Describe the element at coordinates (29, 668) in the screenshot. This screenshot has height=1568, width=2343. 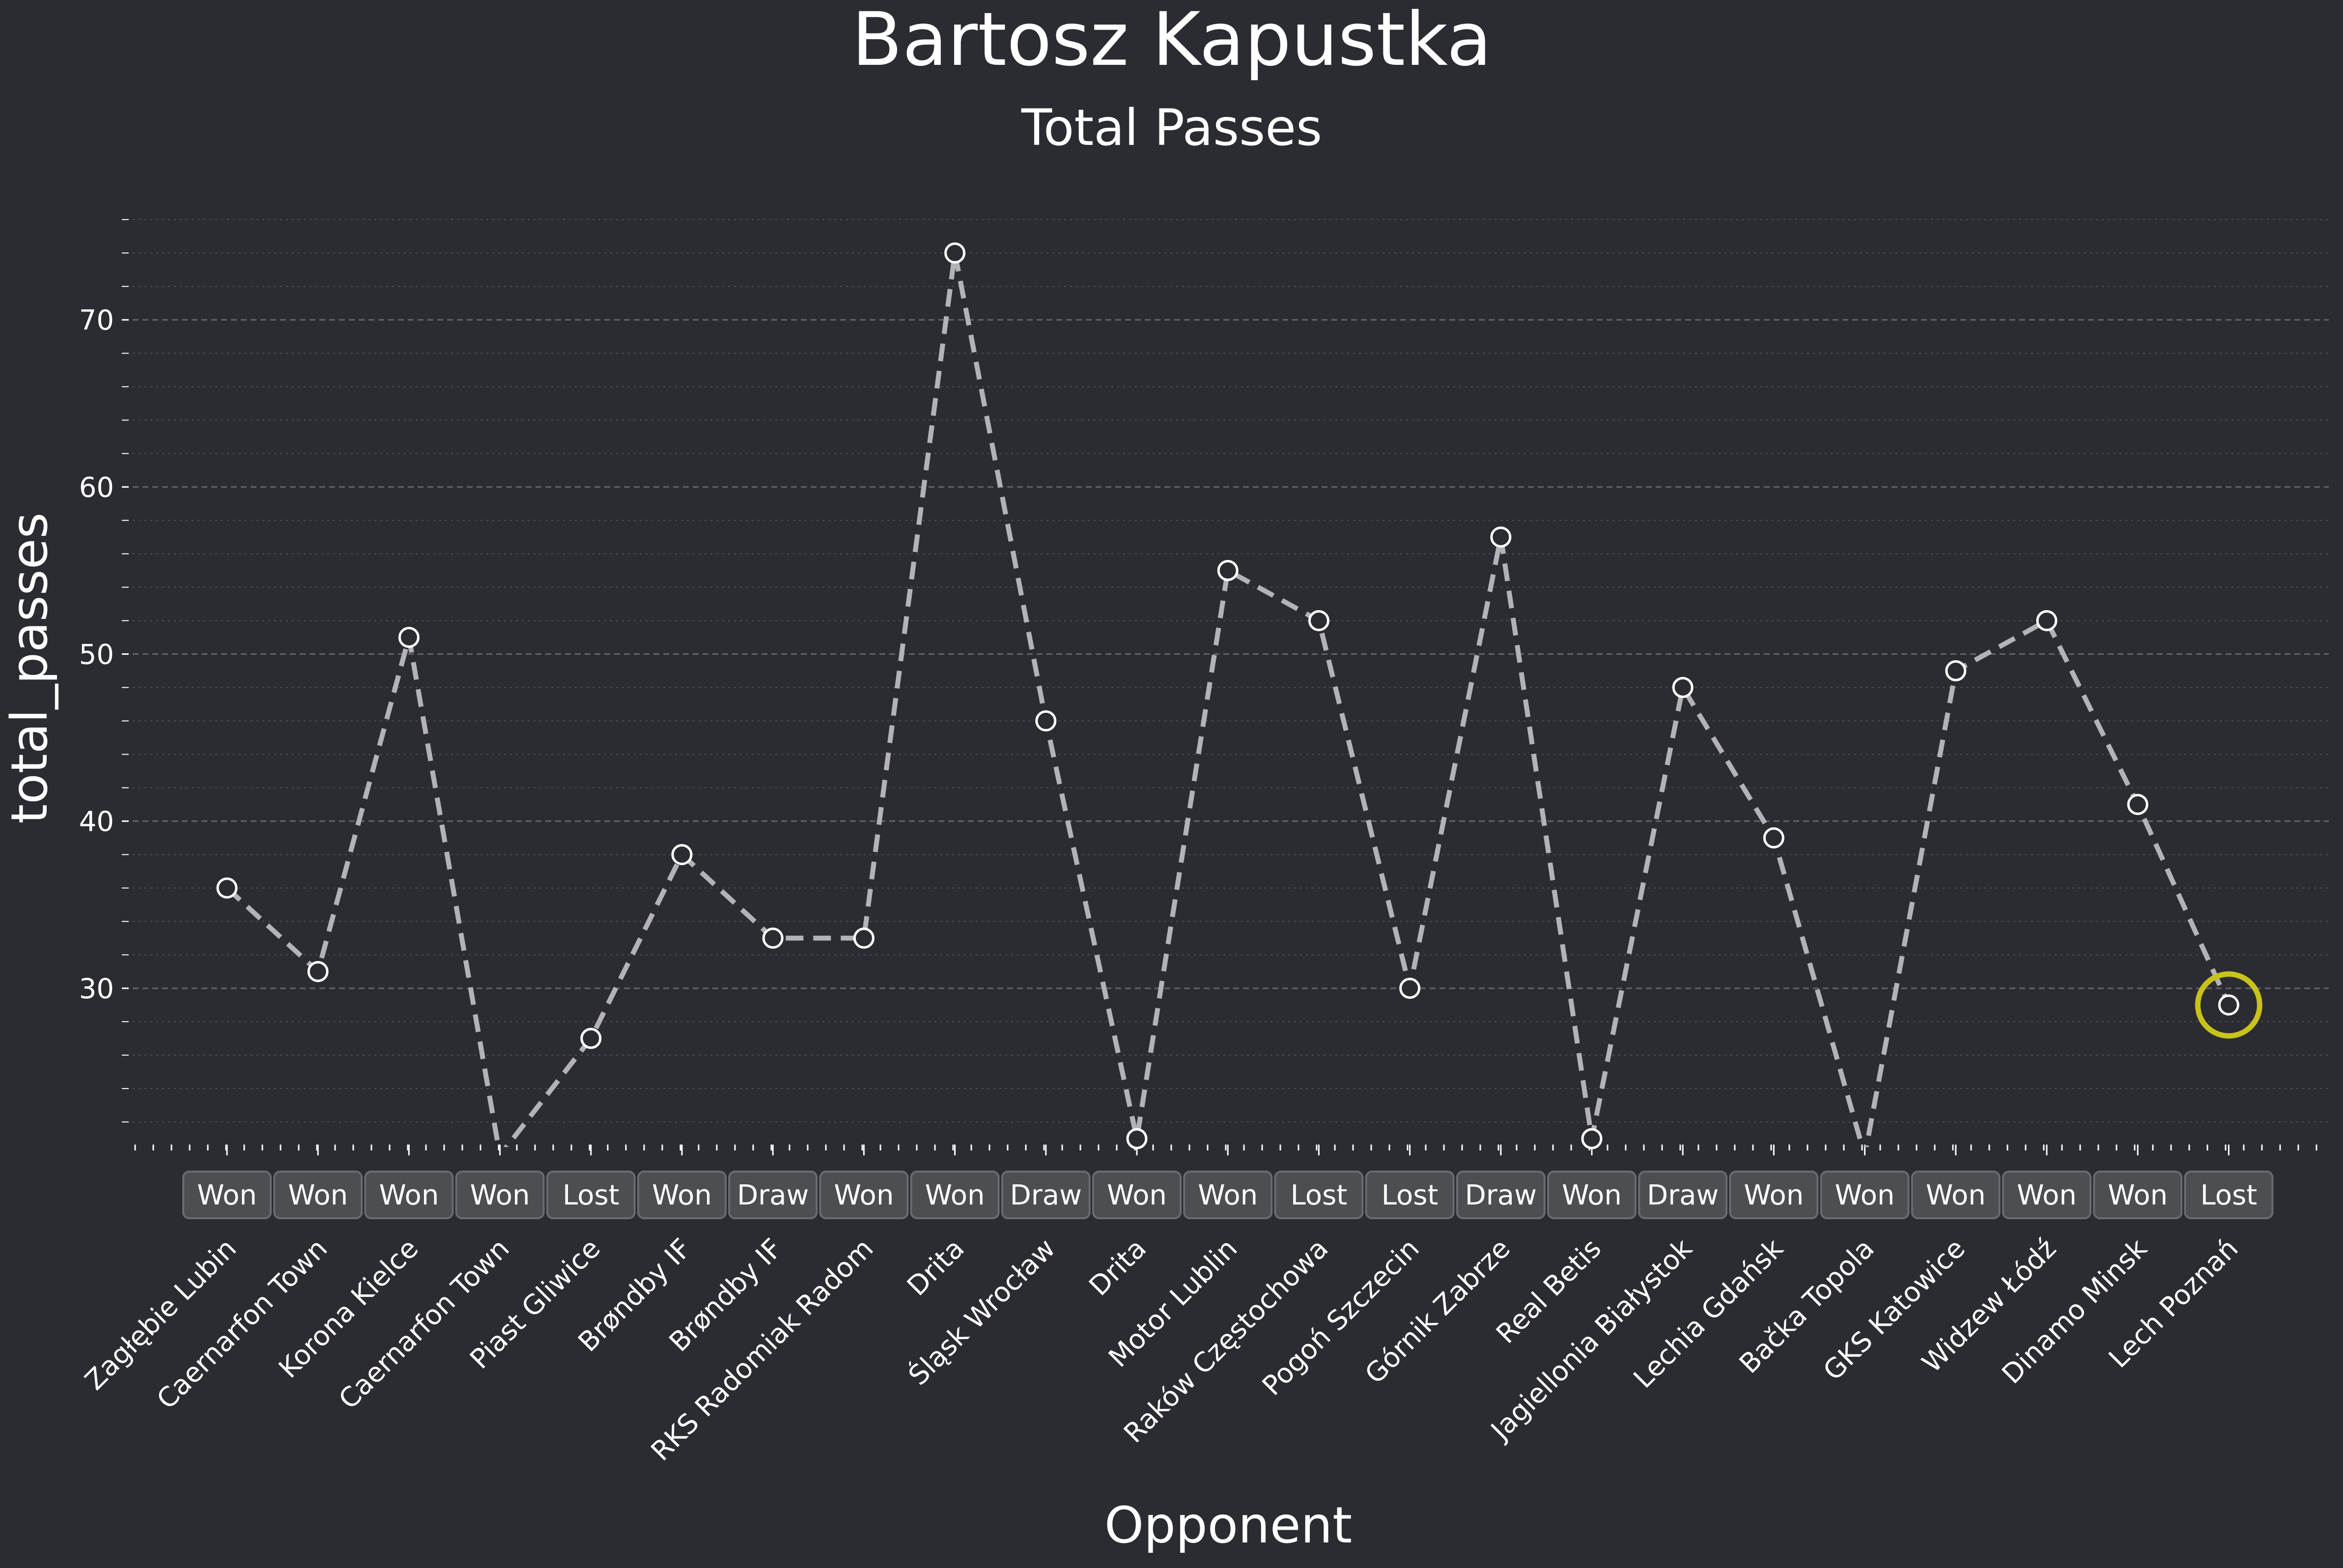
I see `y-axis-label: total_passes` at that location.